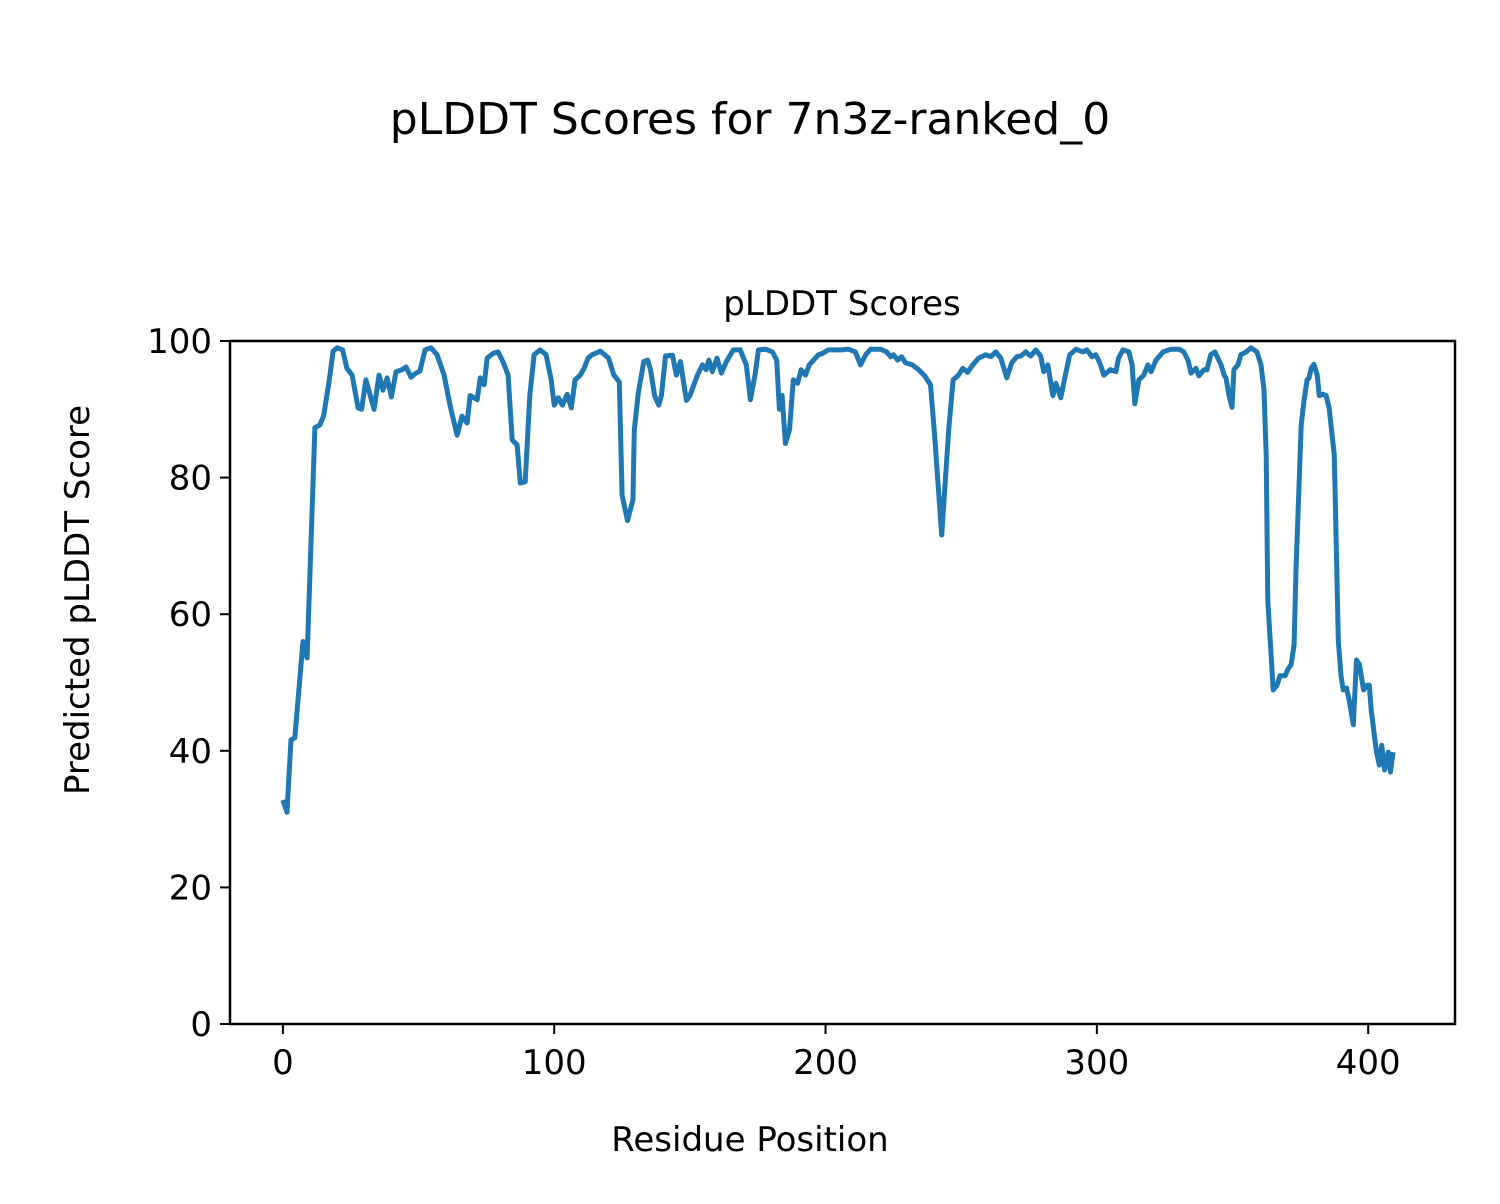 The image size is (1500, 1204). I want to click on y-tick-label: 60, so click(190, 615).